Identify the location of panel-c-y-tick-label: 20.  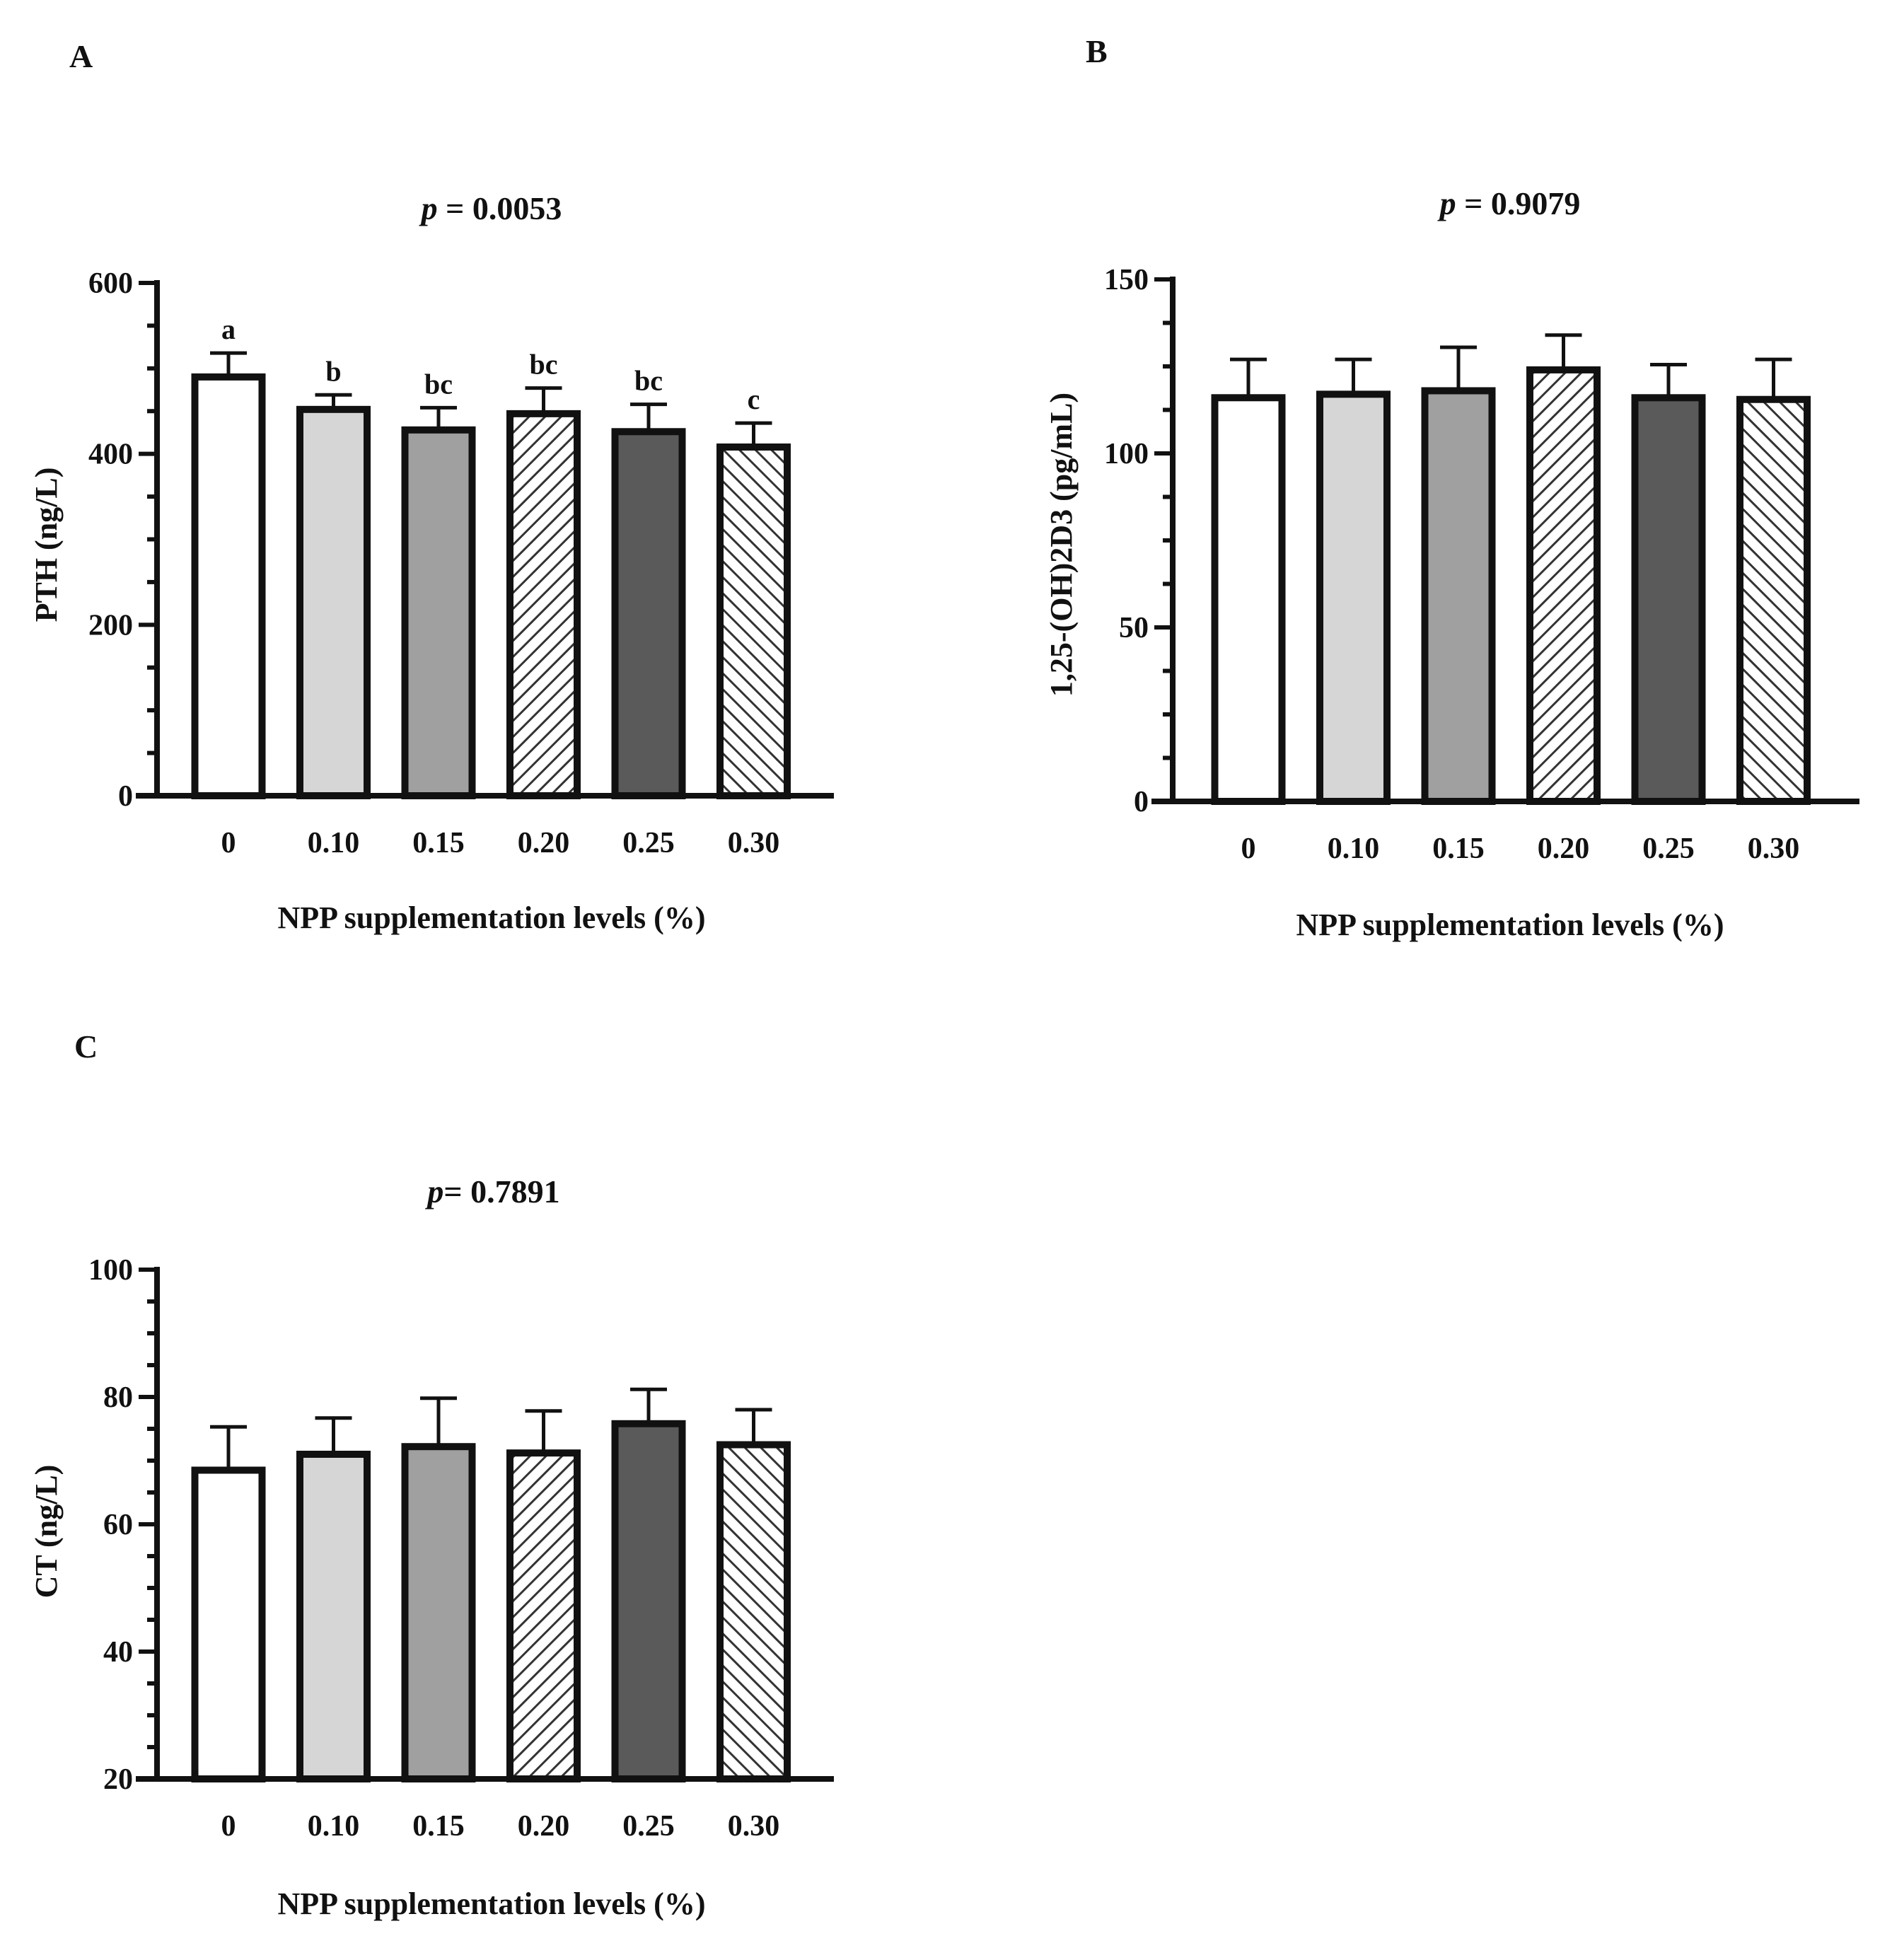
(118, 1779).